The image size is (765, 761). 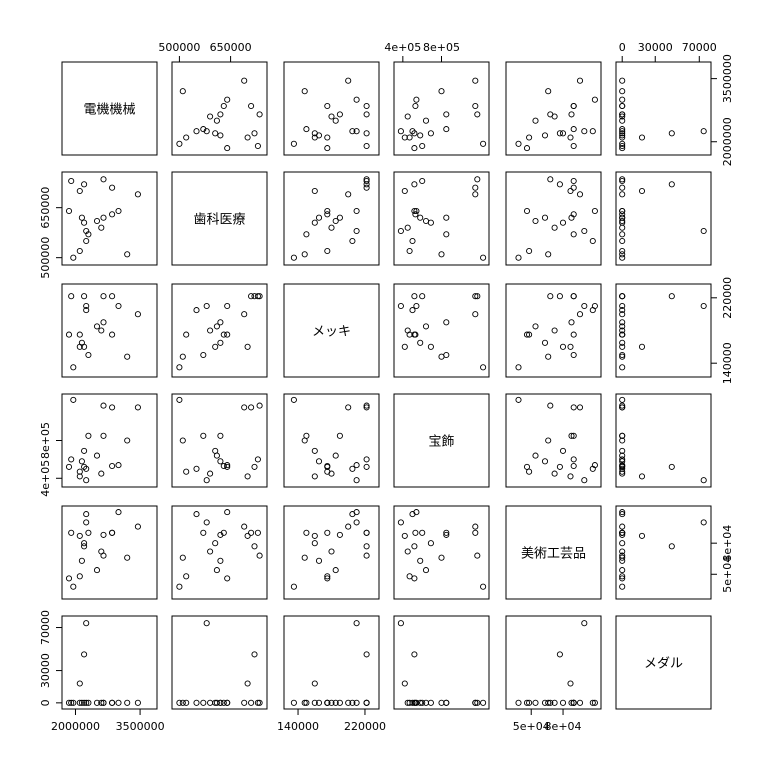 I want to click on tick-label: 500000, so click(x=179, y=47).